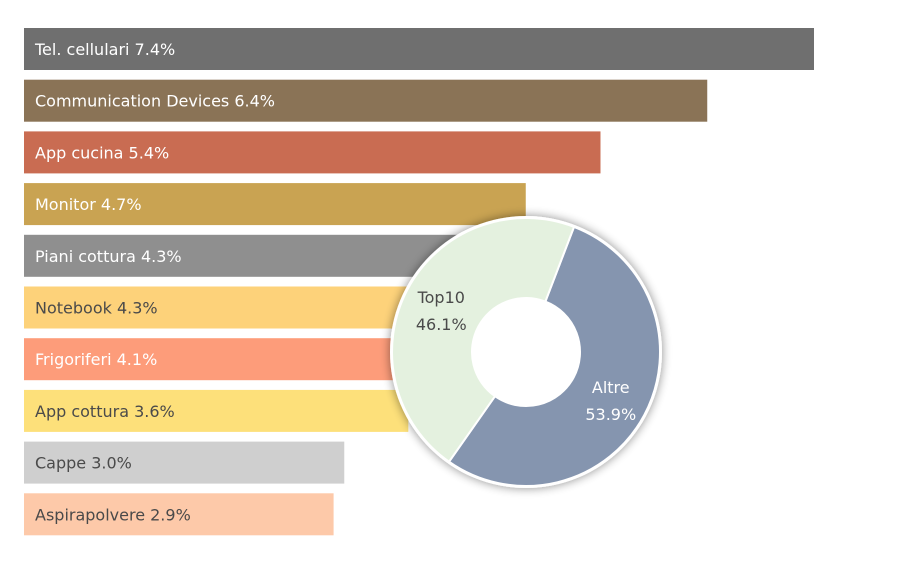 The height and width of the screenshot is (563, 900). What do you see at coordinates (108, 256) in the screenshot?
I see `bar-label-piani-cottura: Piani cottura 4.3%` at bounding box center [108, 256].